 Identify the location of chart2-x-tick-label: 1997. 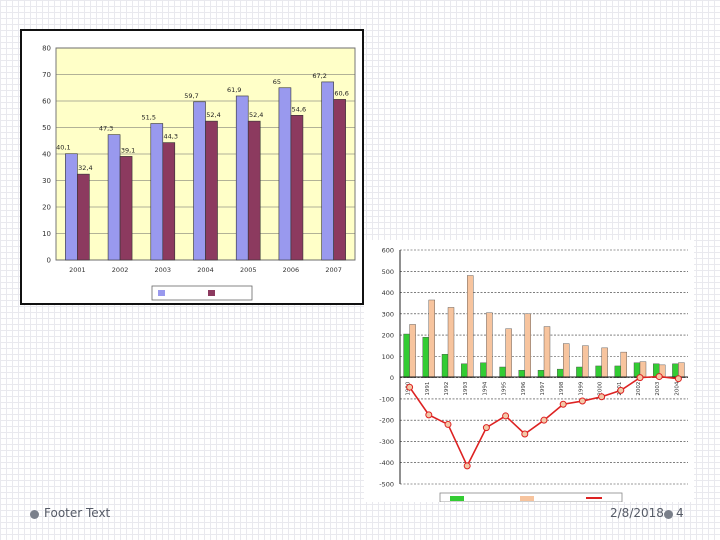
(543, 388).